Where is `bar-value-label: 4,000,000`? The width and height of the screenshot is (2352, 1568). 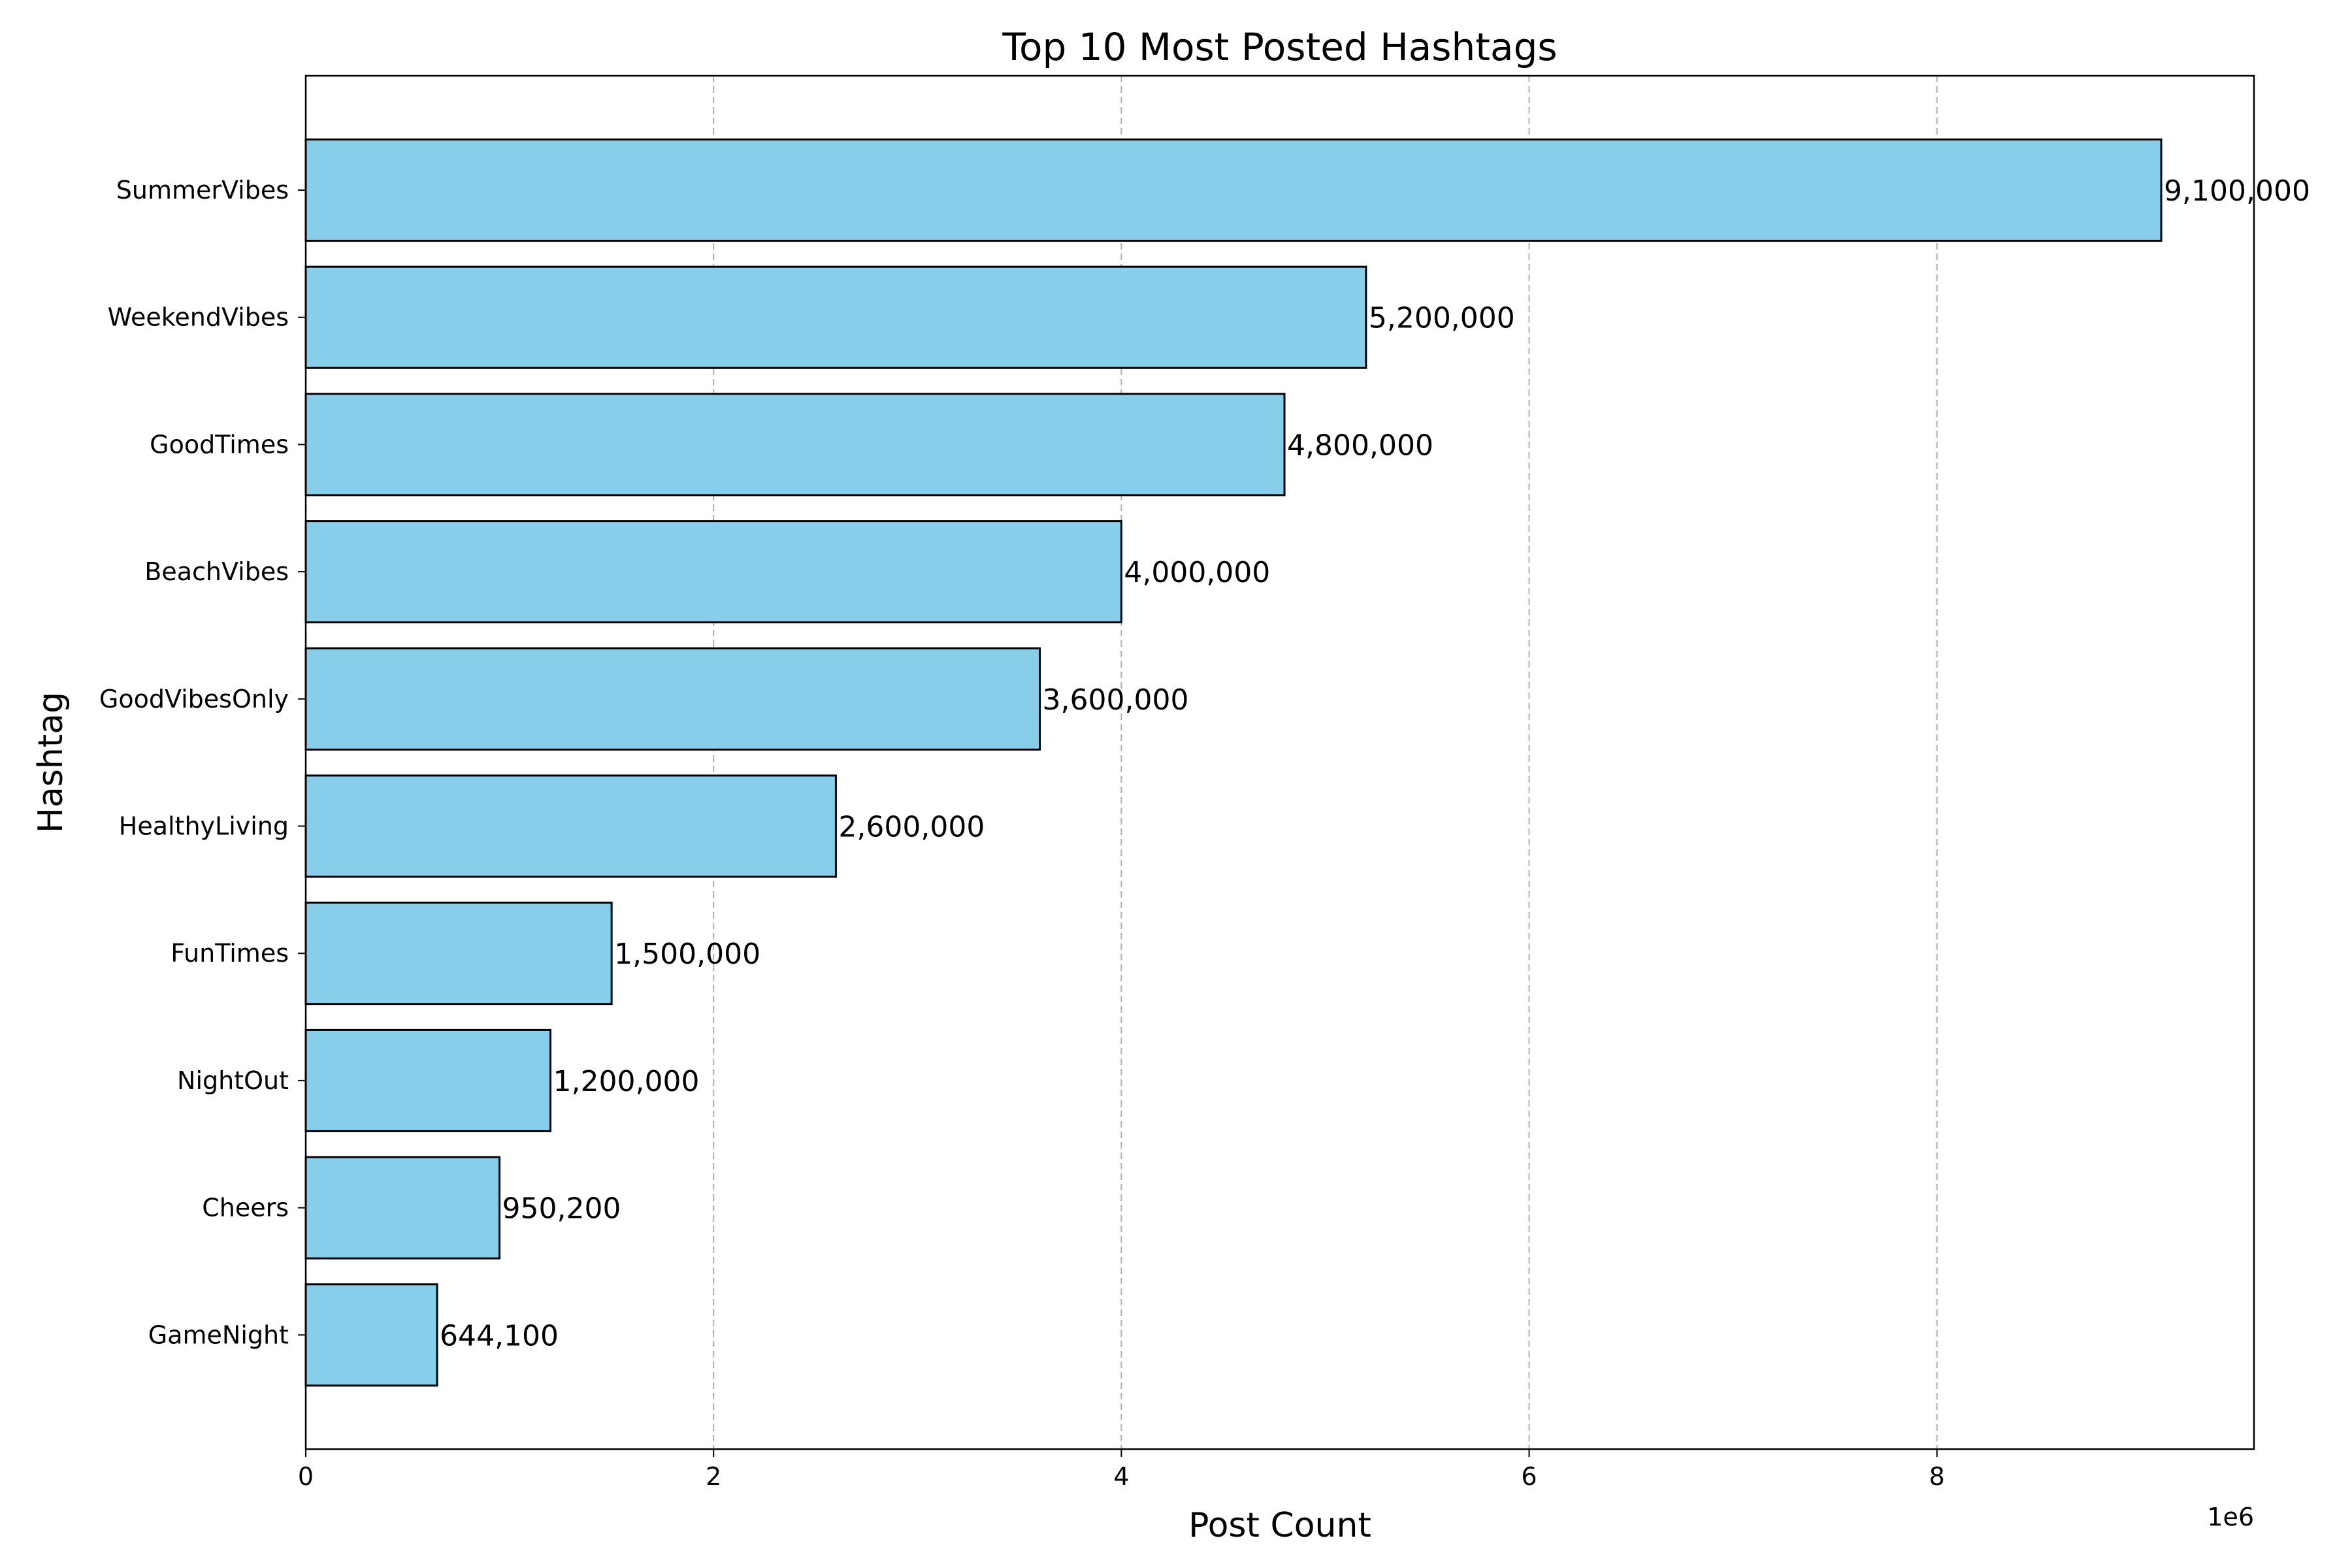
bar-value-label: 4,000,000 is located at coordinates (1197, 572).